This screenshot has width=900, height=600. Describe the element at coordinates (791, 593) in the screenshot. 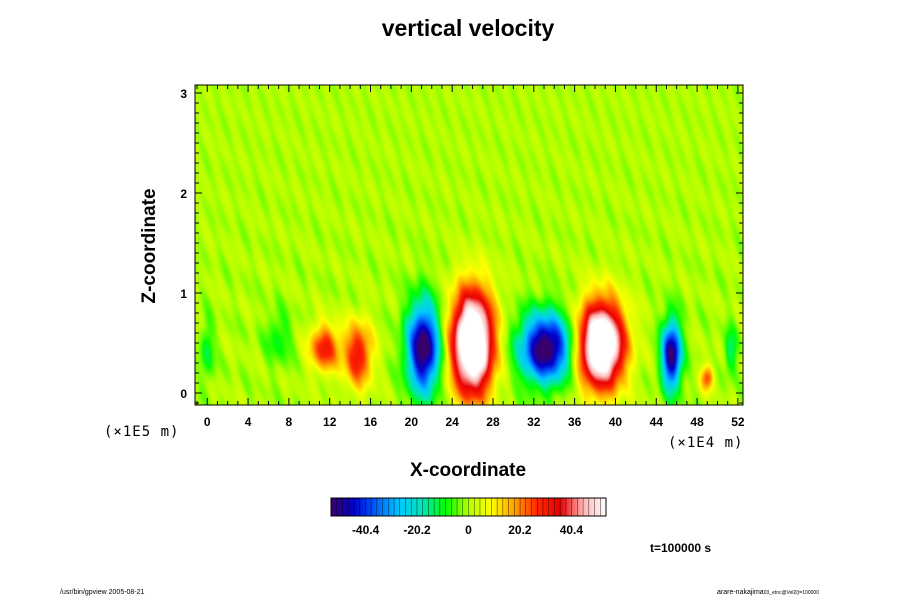

I see `footer-right-sub: 03_etnc@Vel2(t=100000` at that location.